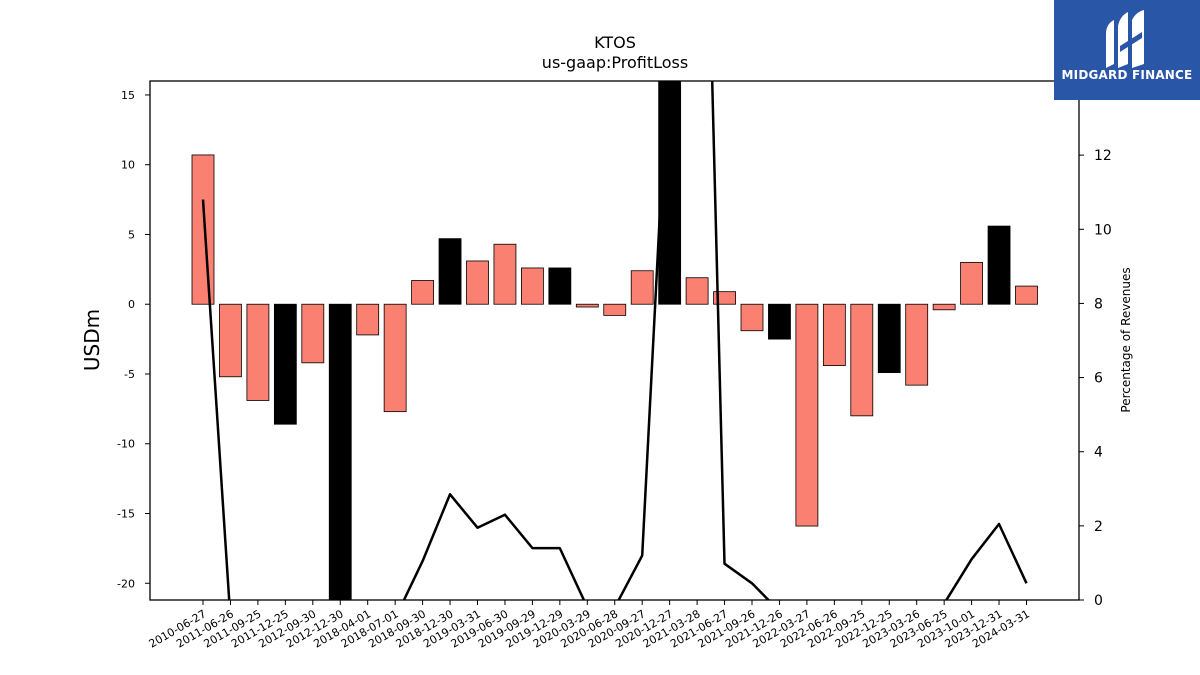 The image size is (1200, 675). What do you see at coordinates (126, 514) in the screenshot?
I see `y-tick-label: -15` at bounding box center [126, 514].